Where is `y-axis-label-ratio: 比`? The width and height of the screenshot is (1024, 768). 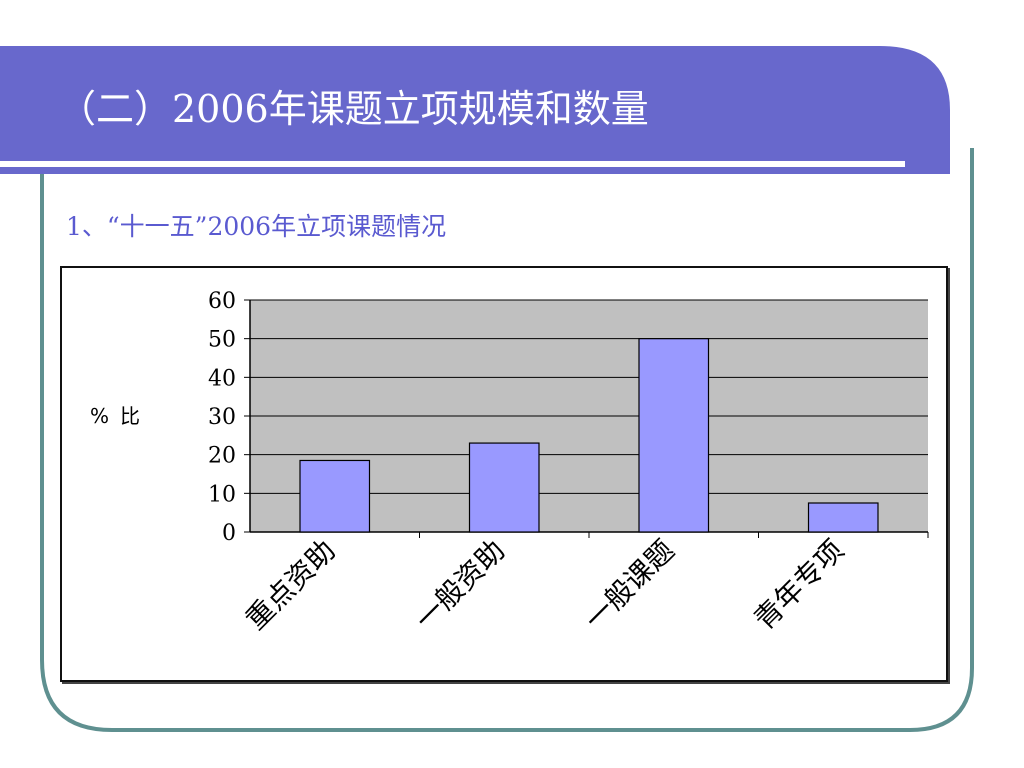 y-axis-label-ratio: 比 is located at coordinates (130, 416).